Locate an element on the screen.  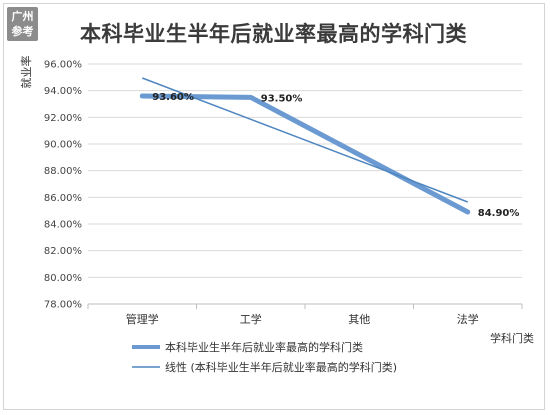
y-tick-label: 78.00% is located at coordinates (63, 305).